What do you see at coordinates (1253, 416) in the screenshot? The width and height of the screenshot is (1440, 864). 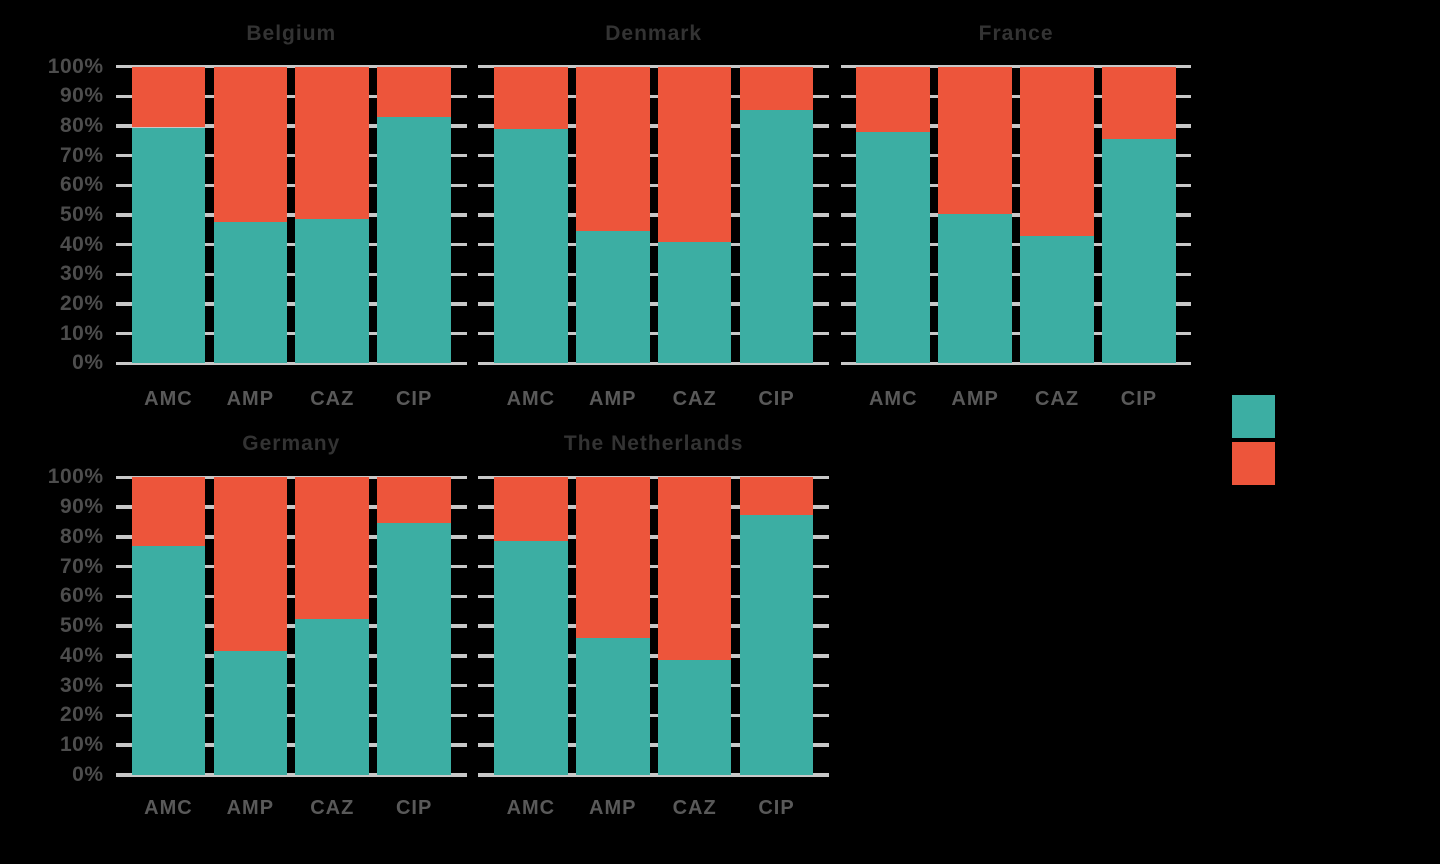 I see `legend-swatch-teal` at bounding box center [1253, 416].